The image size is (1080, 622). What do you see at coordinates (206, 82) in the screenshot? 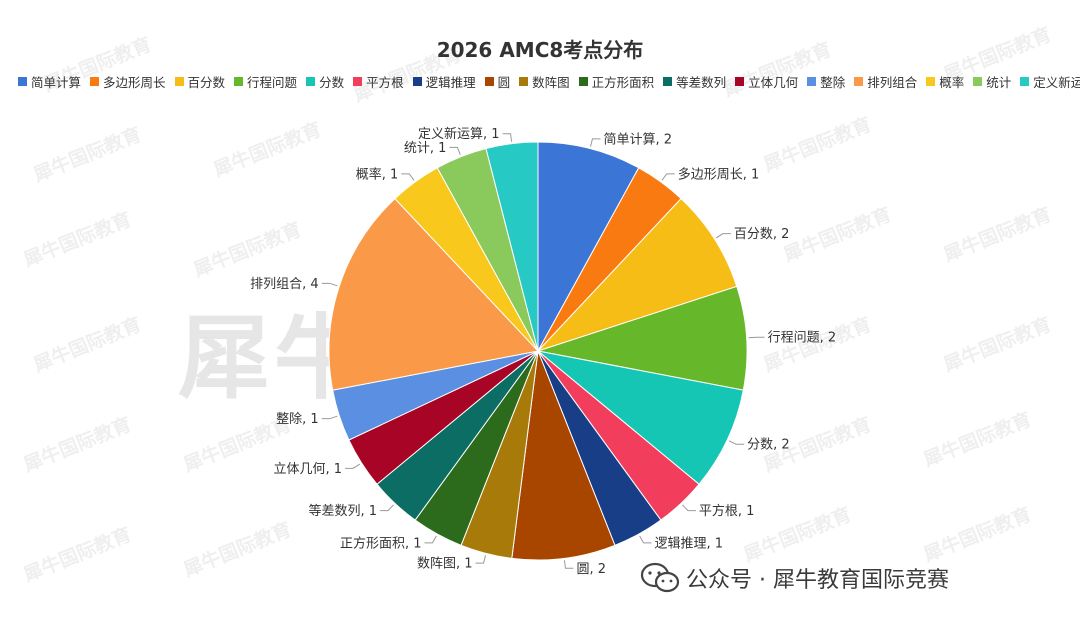
I see `legend-label: 百分数` at bounding box center [206, 82].